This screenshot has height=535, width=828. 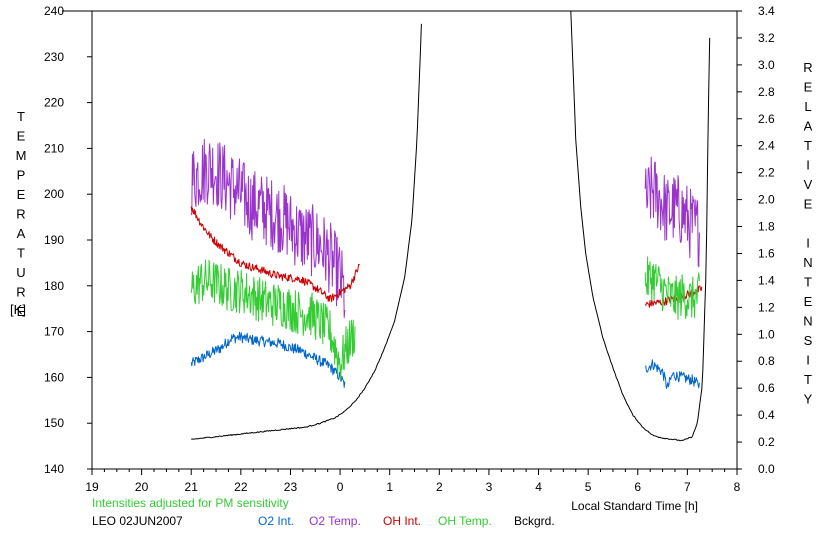 I want to click on x-tick-label: 19, so click(x=92, y=487).